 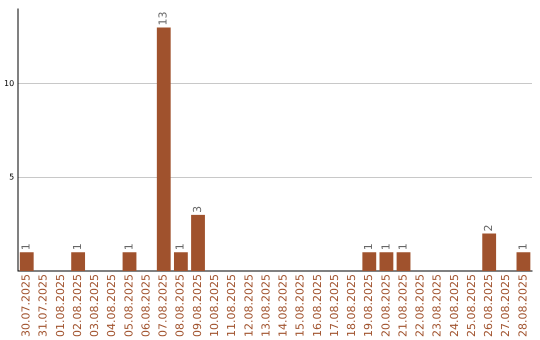 What do you see at coordinates (163, 306) in the screenshot?
I see `x-tick-label: 07.08.2025` at bounding box center [163, 306].